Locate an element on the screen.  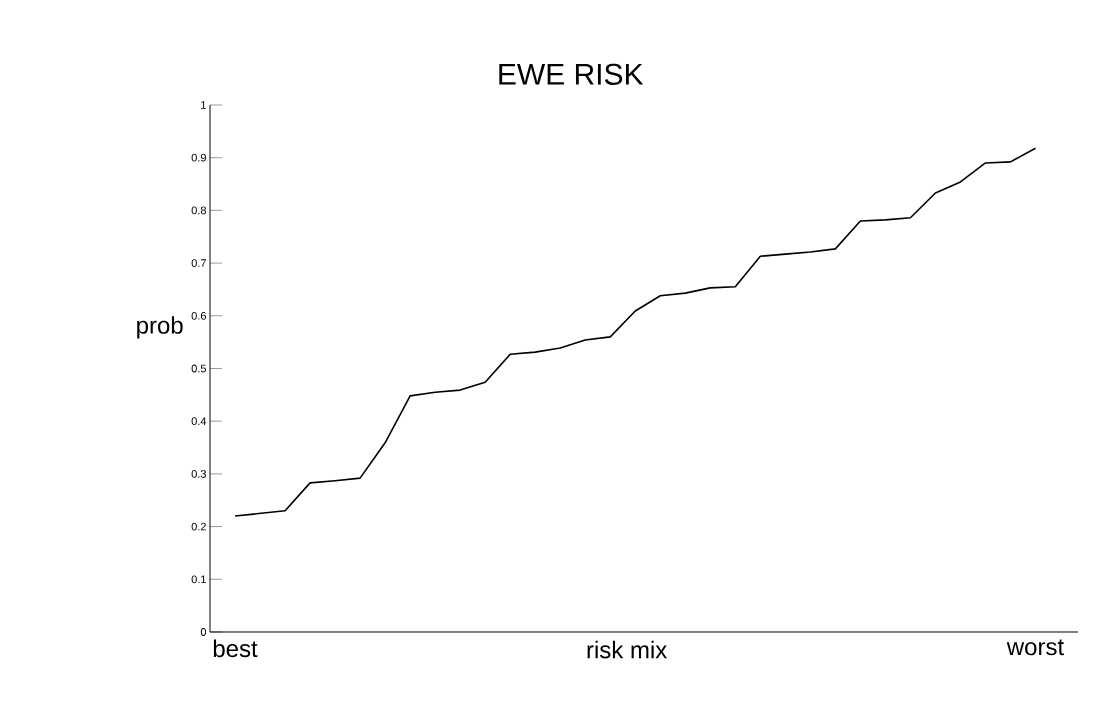
y-tick-label: 0.1 is located at coordinates (198, 579).